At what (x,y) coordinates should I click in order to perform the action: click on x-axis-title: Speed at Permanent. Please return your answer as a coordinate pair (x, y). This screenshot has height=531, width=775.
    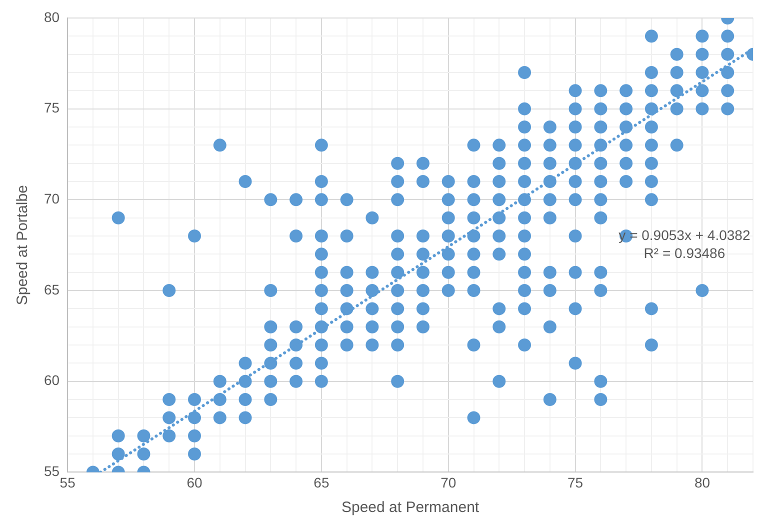
    Looking at the image, I should click on (410, 507).